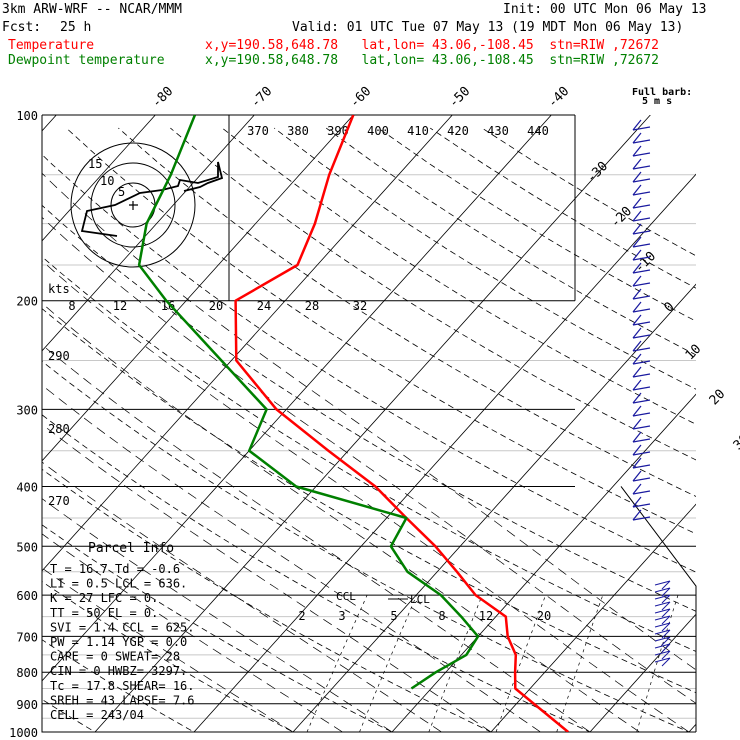 Image resolution: width=740 pixels, height=740 pixels. What do you see at coordinates (27, 637) in the screenshot?
I see `pressure-label: 700` at bounding box center [27, 637].